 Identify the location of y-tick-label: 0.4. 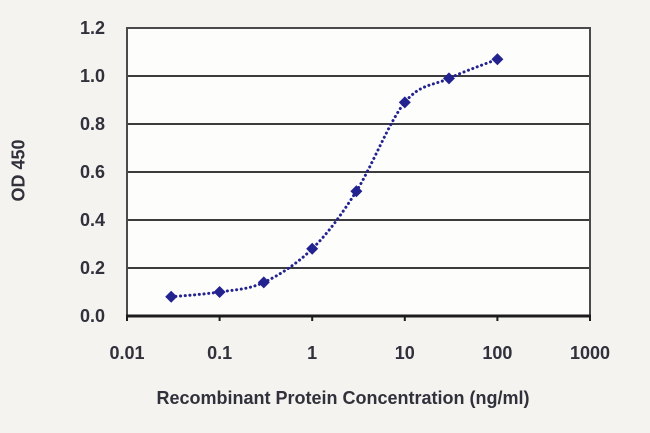
(92, 220).